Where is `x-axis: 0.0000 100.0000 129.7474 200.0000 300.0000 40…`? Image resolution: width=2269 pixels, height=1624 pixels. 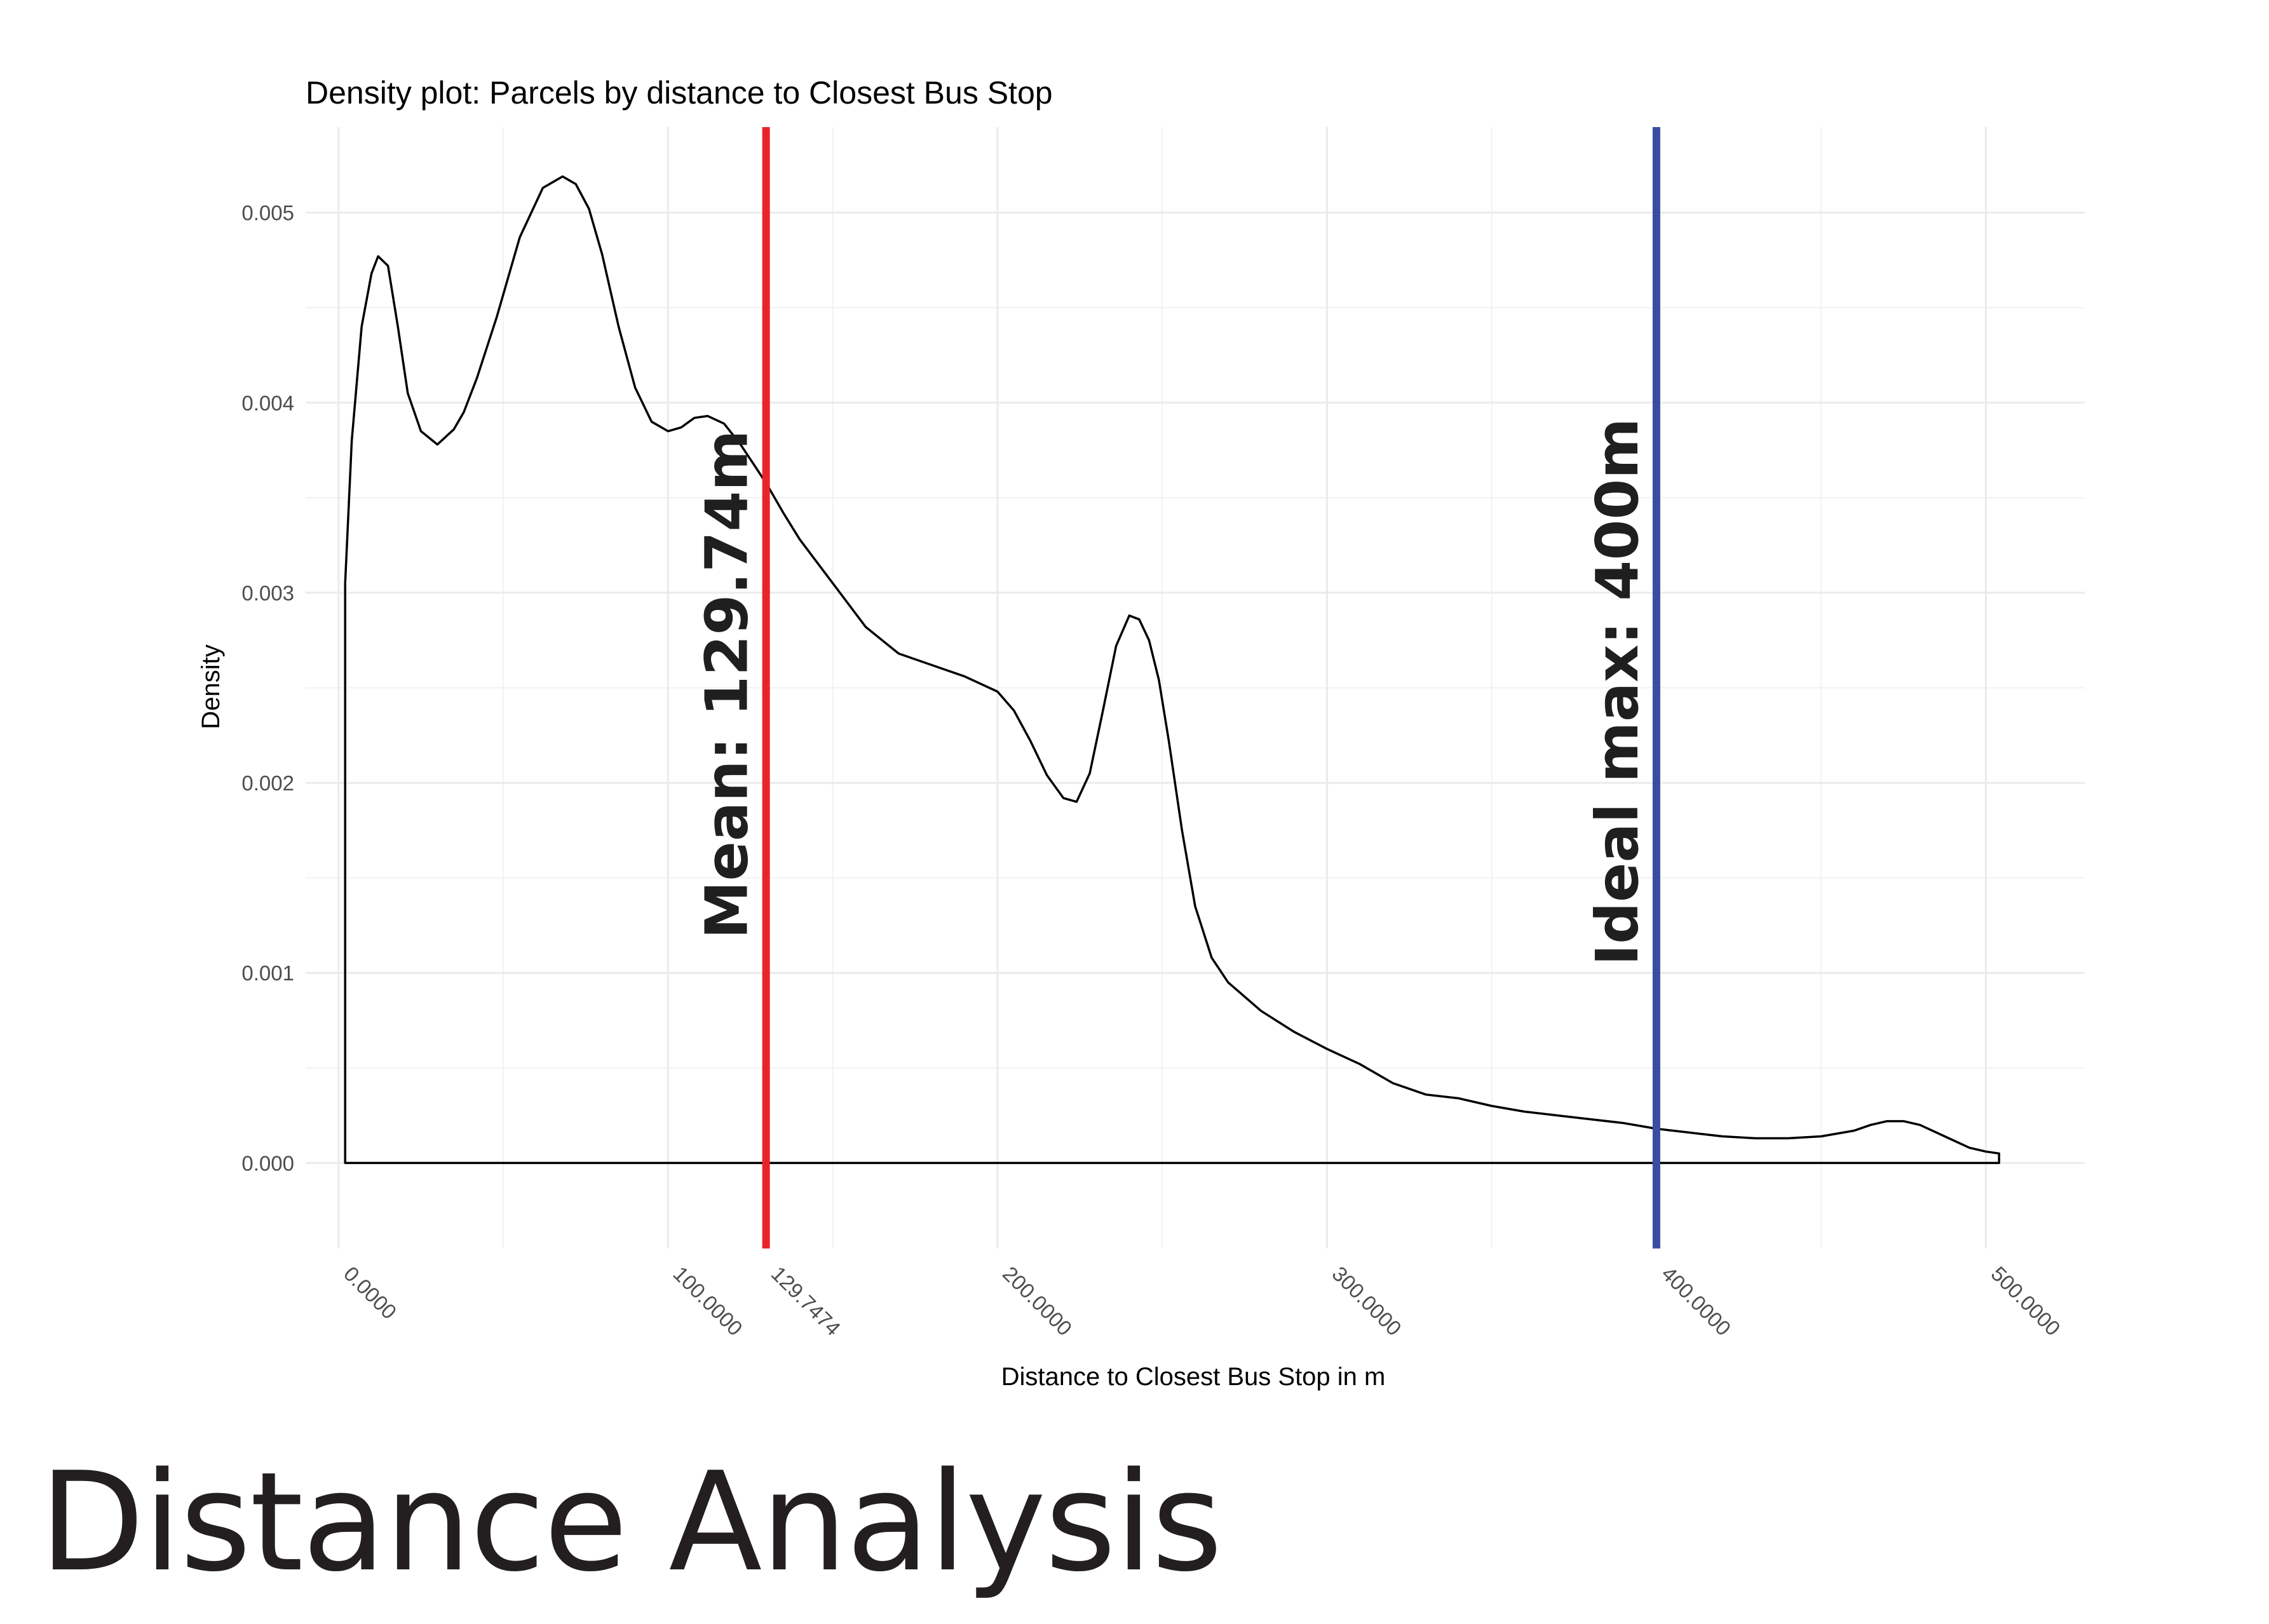
x-axis: 0.0000 100.0000 129.7474 200.0000 300.0000 40… is located at coordinates (1202, 1301).